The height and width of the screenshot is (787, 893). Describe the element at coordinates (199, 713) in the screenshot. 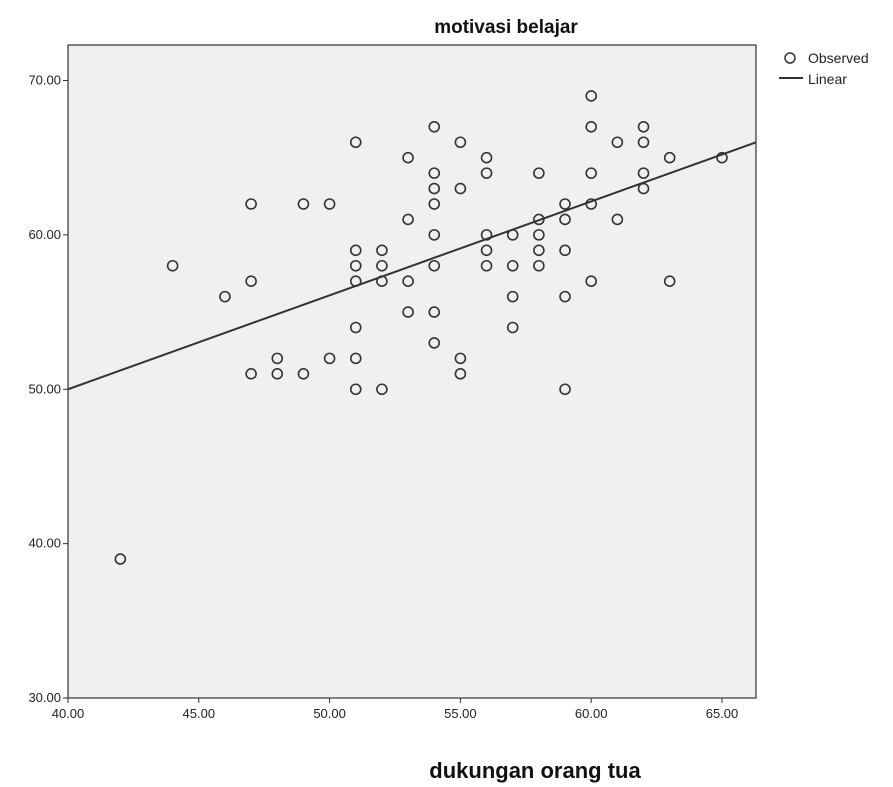

I see `x-tick-label: 45.00` at that location.